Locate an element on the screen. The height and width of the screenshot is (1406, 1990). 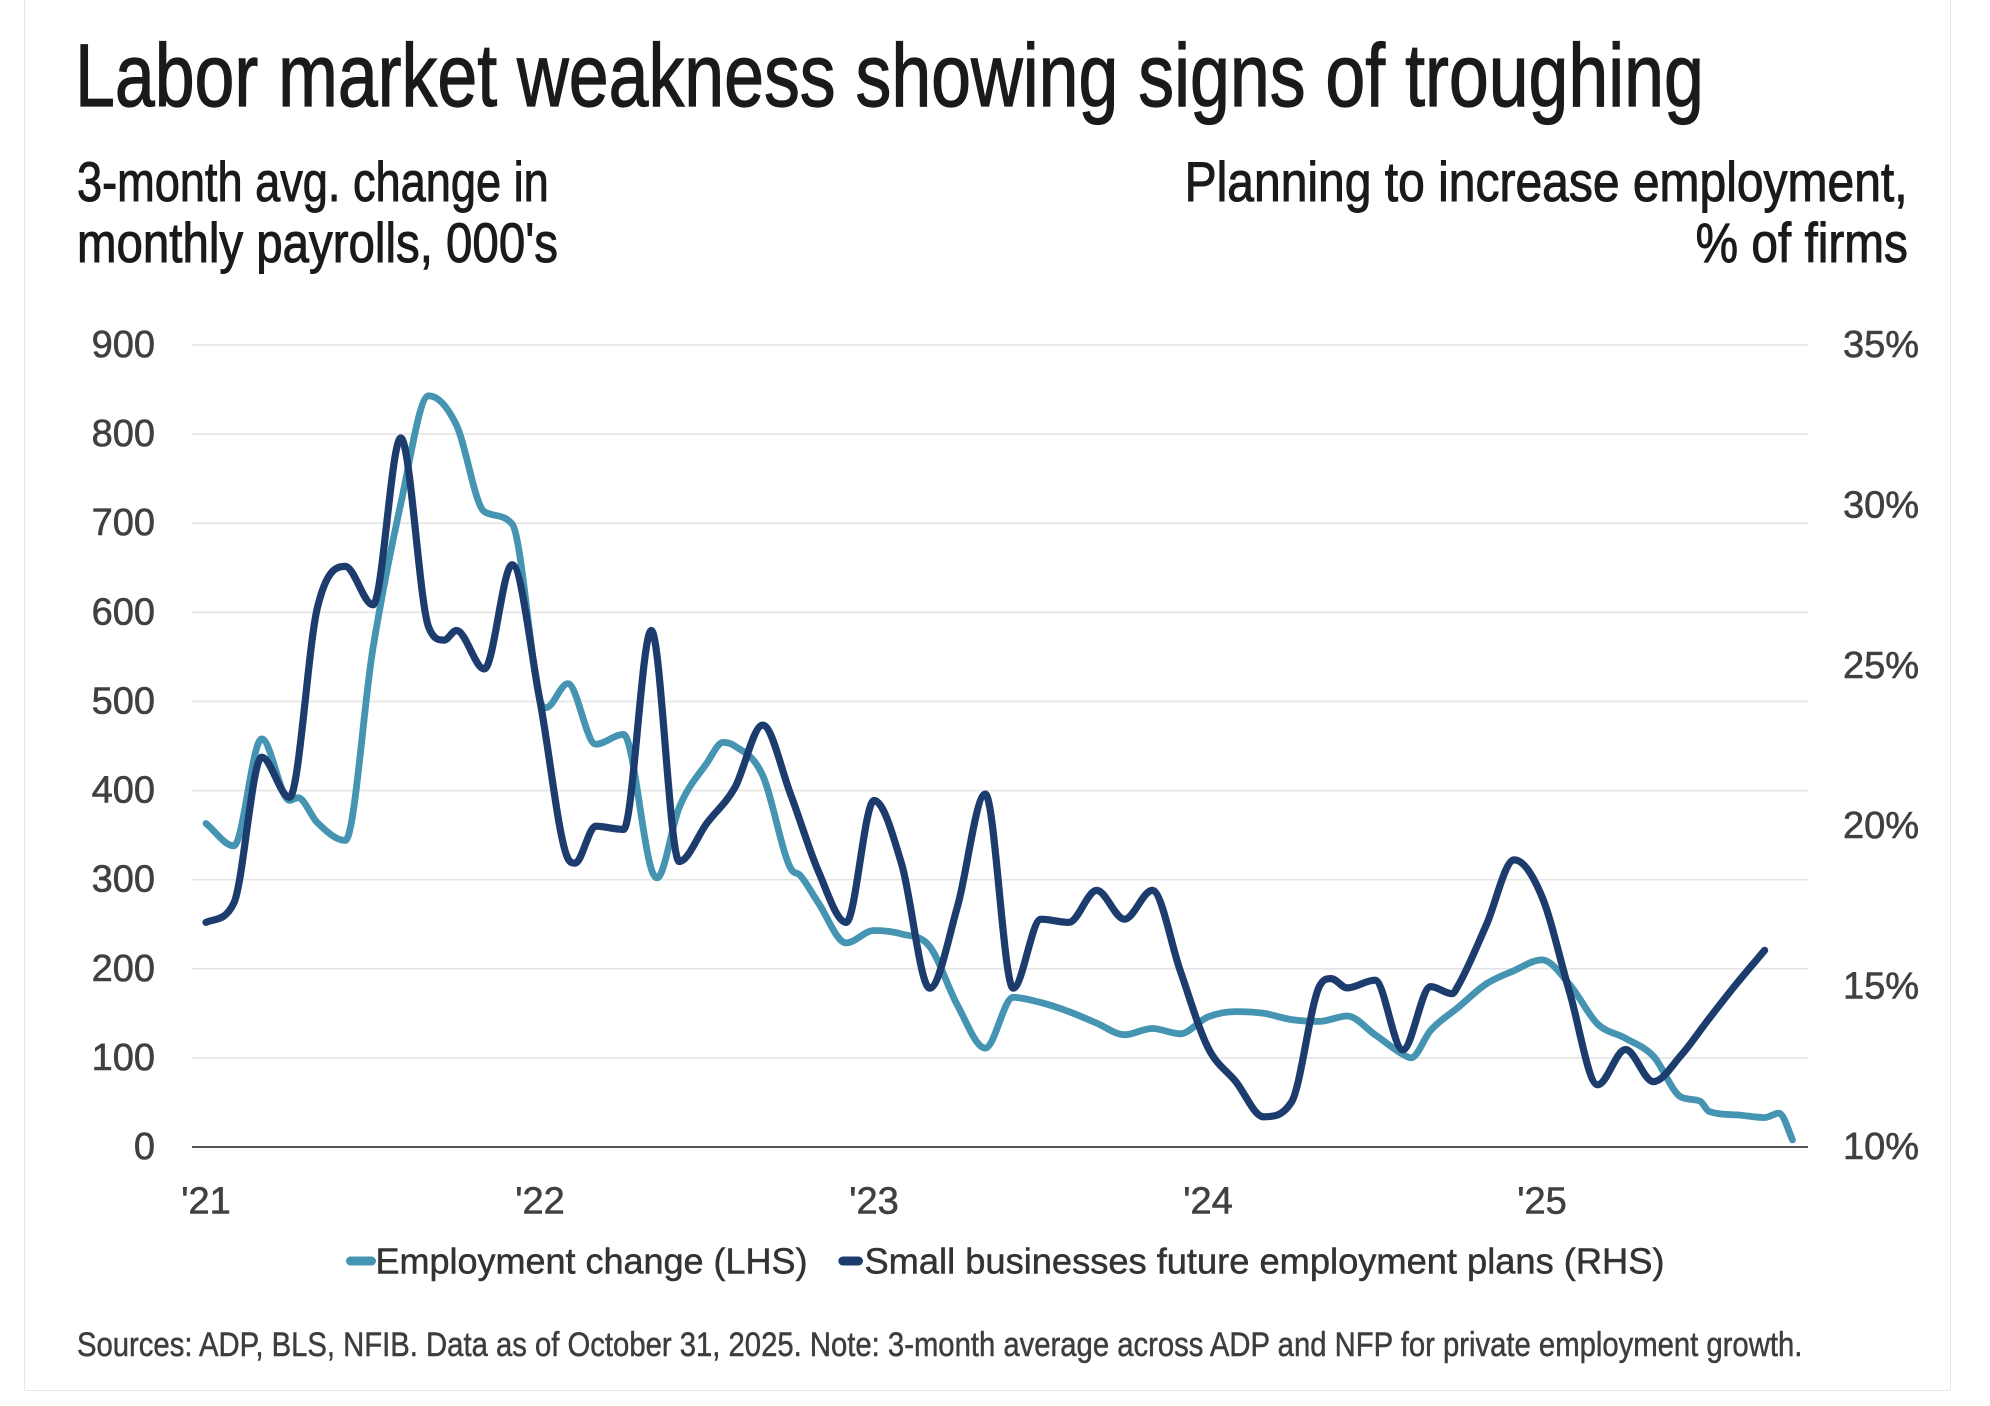
svg-text: 700 is located at coordinates (123, 523).